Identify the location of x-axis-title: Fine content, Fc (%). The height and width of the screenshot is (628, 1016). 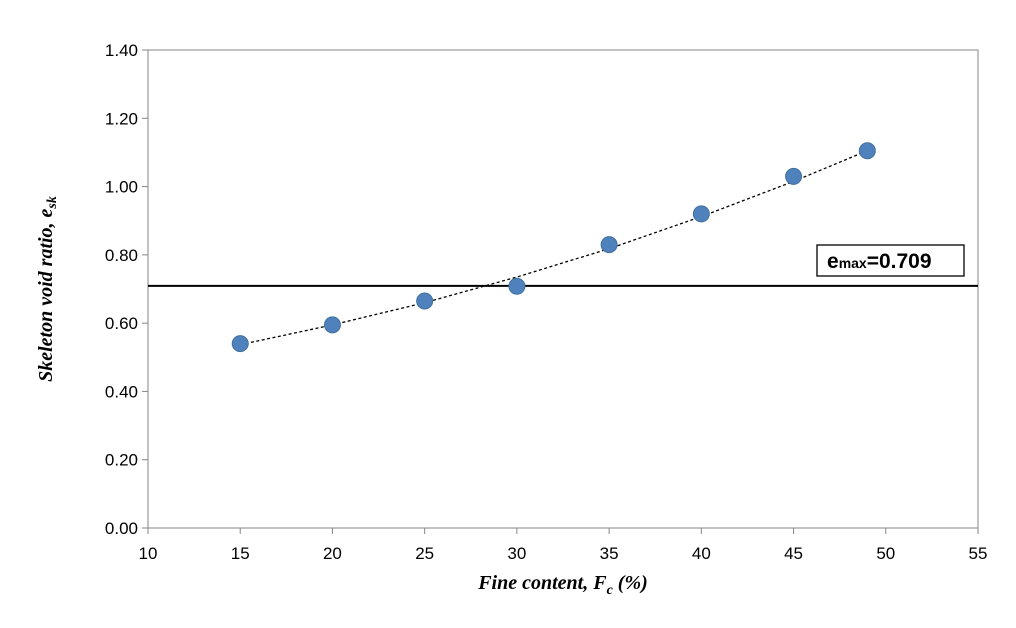
(562, 585).